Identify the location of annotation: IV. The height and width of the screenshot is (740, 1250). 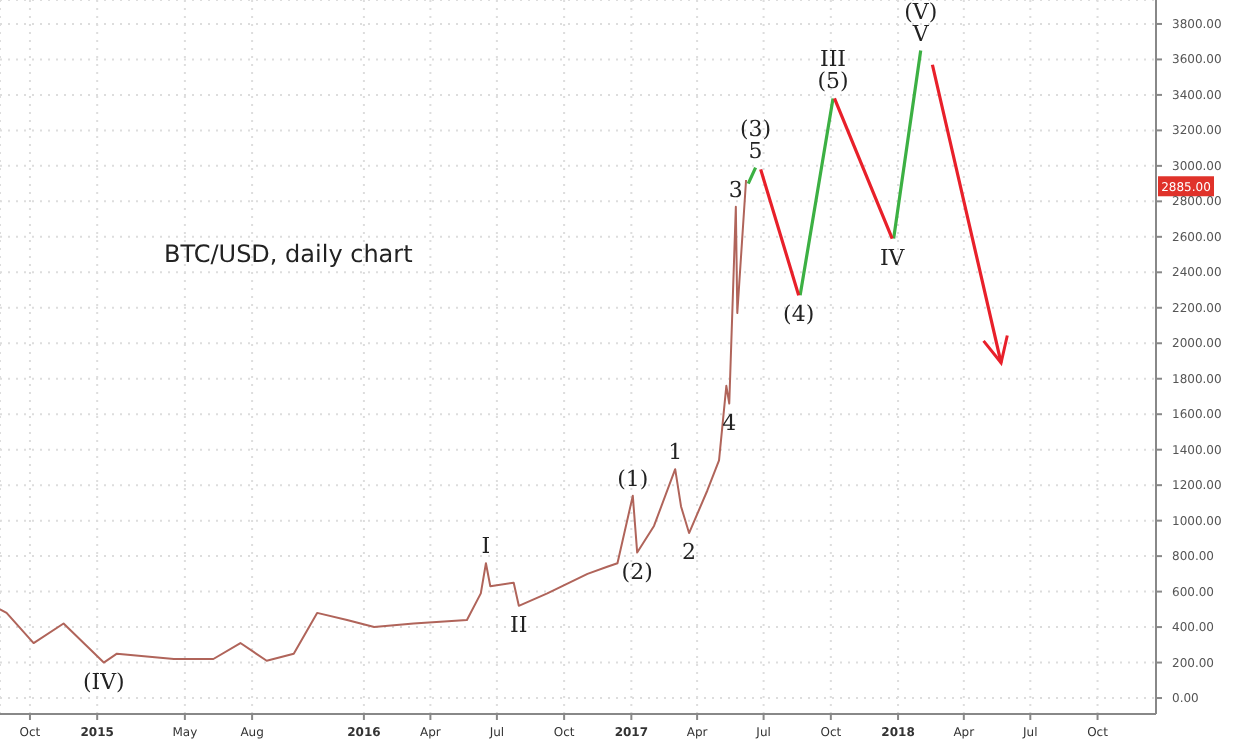
(893, 257).